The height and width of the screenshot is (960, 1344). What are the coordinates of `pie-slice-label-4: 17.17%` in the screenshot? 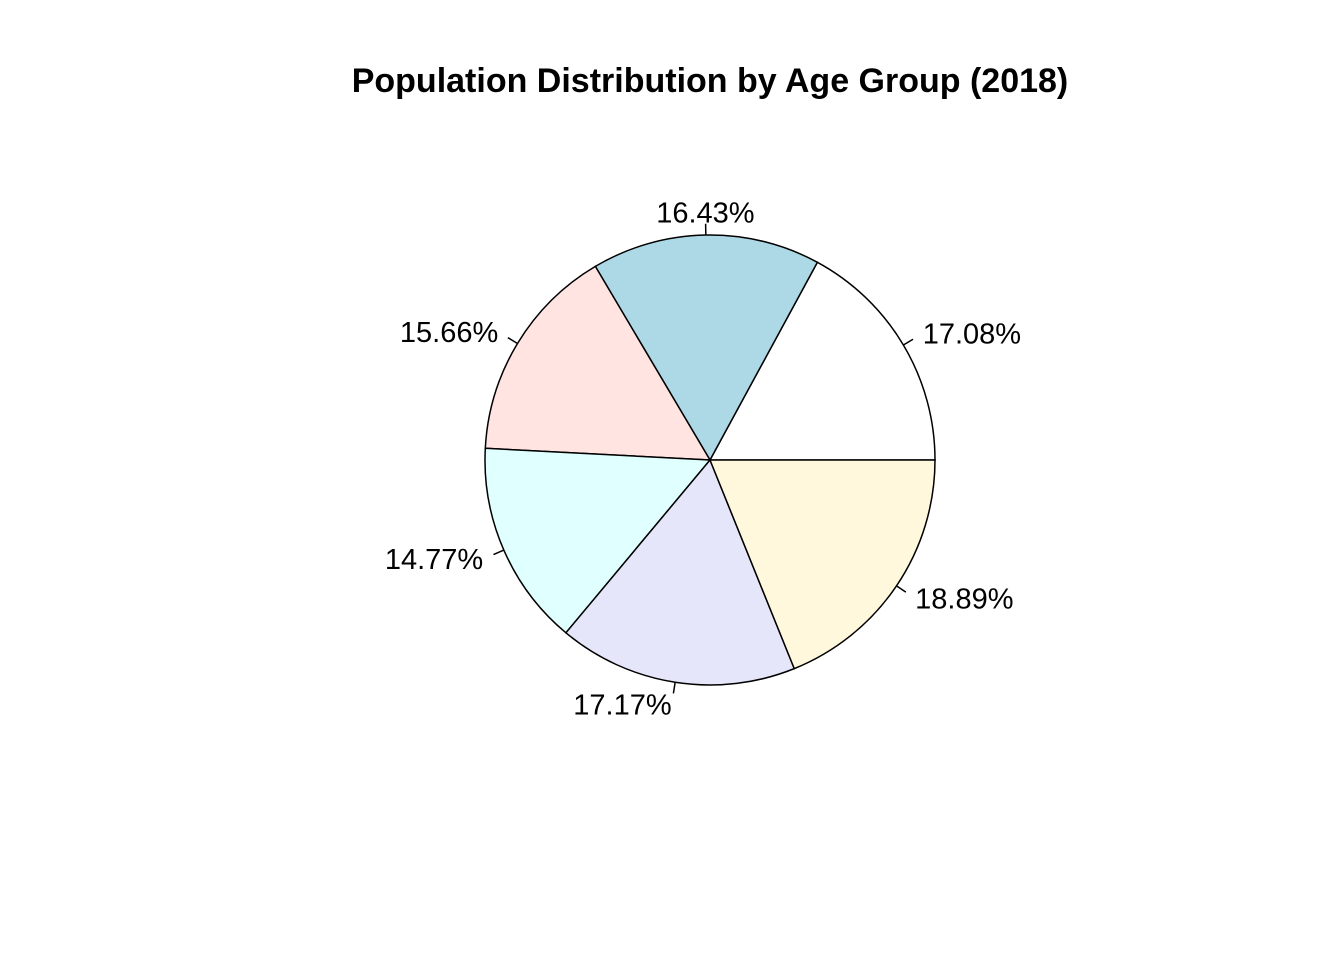 It's located at (622, 706).